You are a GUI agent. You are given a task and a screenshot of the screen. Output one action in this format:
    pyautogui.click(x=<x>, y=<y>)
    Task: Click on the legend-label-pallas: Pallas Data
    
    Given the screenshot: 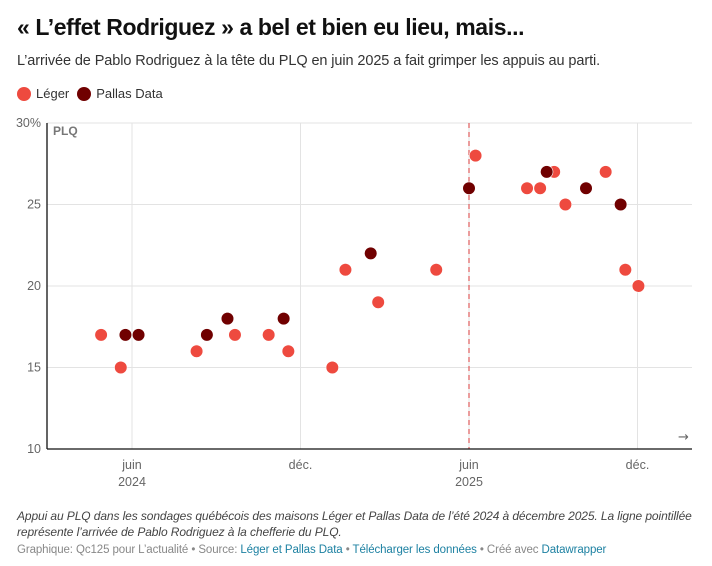 What is the action you would take?
    pyautogui.click(x=129, y=93)
    